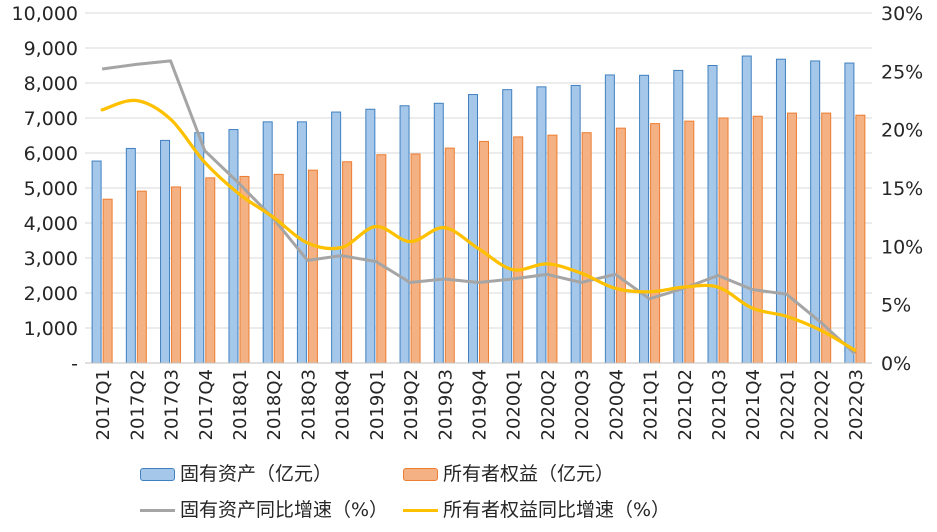  What do you see at coordinates (51, 259) in the screenshot?
I see `y-axis-left-label-3: 3,000` at bounding box center [51, 259].